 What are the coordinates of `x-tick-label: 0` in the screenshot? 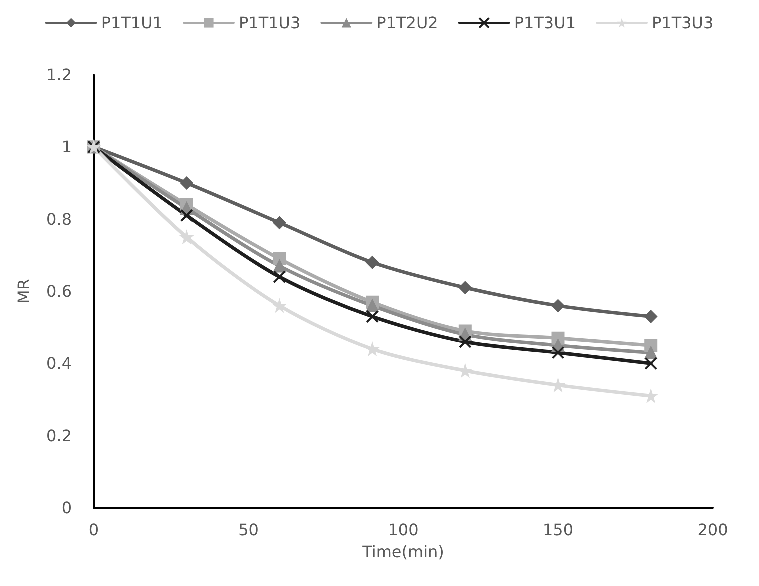 It's located at (94, 530).